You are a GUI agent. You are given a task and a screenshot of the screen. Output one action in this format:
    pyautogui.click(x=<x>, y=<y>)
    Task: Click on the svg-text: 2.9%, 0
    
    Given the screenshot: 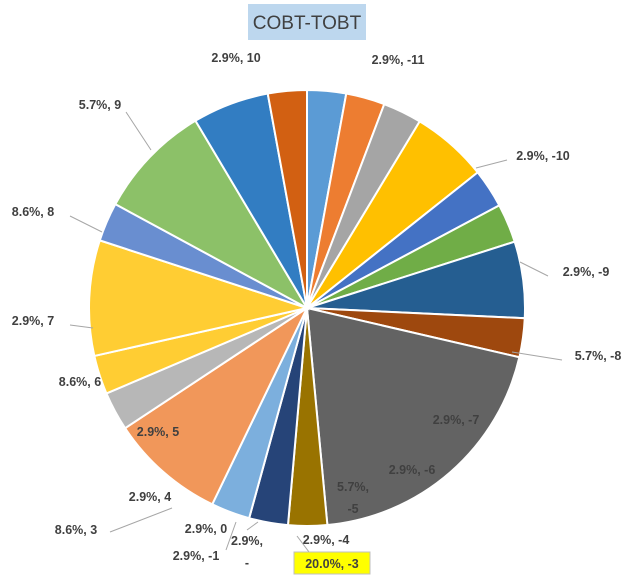 What is the action you would take?
    pyautogui.click(x=206, y=529)
    